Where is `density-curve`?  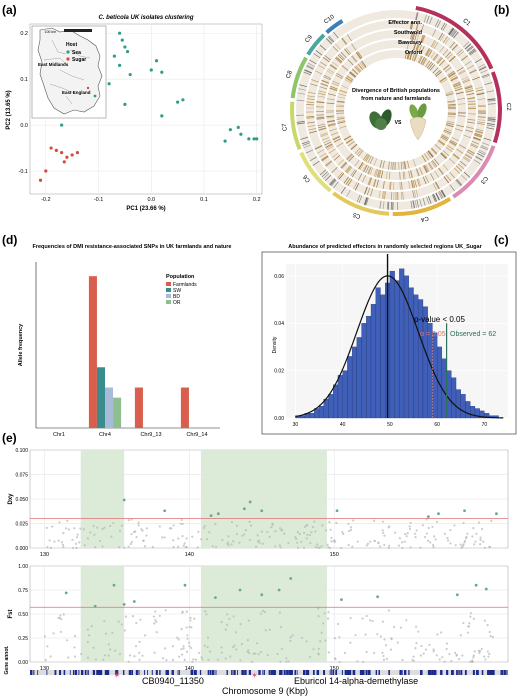 density-curve is located at coordinates (399, 347).